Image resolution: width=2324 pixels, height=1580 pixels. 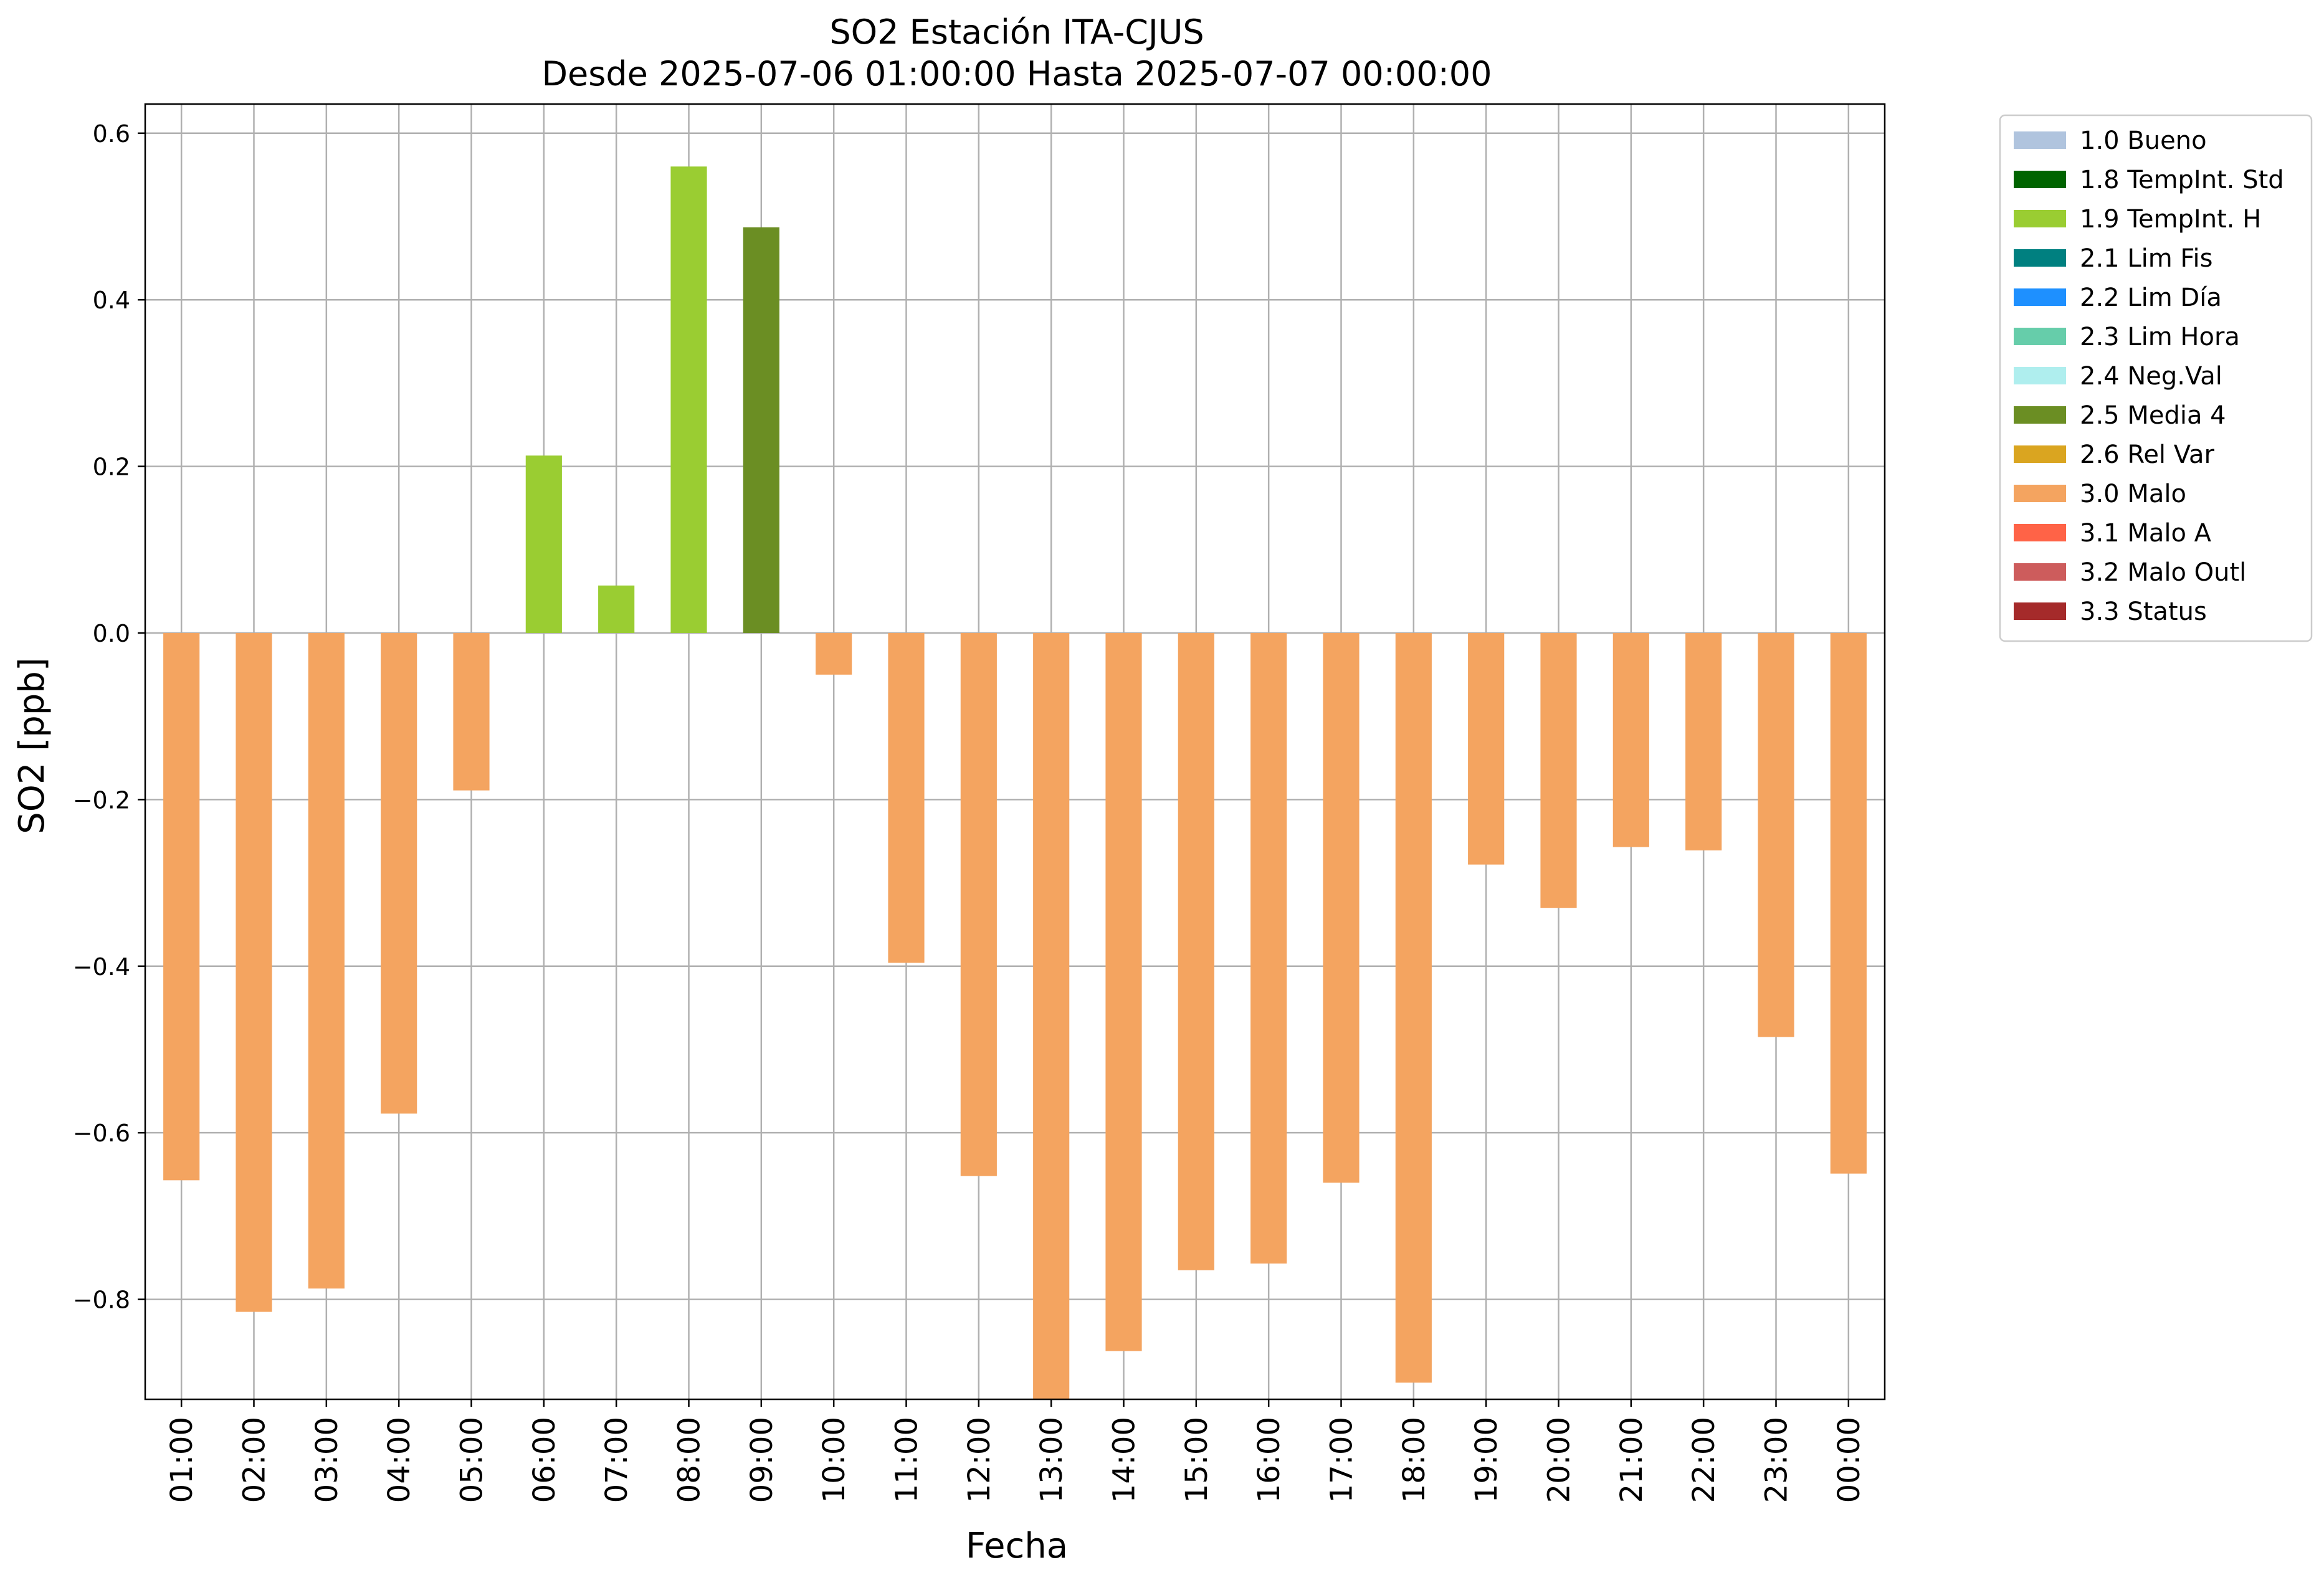 What do you see at coordinates (2133, 494) in the screenshot?
I see `legend-label: 3.0 Malo` at bounding box center [2133, 494].